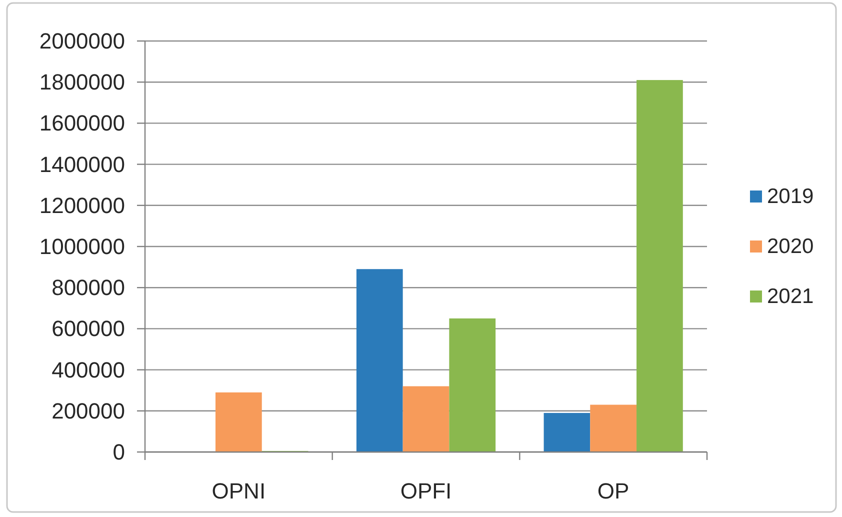 The width and height of the screenshot is (842, 517). I want to click on legend-label: 2021, so click(790, 296).